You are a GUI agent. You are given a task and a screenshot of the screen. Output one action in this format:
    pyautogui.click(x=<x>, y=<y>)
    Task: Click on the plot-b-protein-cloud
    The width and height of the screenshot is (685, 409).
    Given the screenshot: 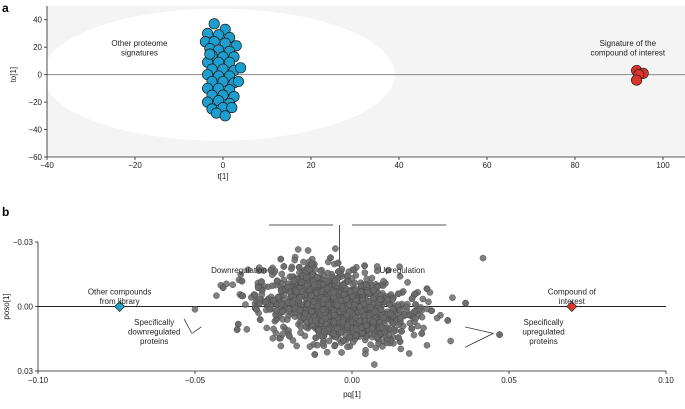 What is the action you would take?
    pyautogui.click(x=347, y=306)
    